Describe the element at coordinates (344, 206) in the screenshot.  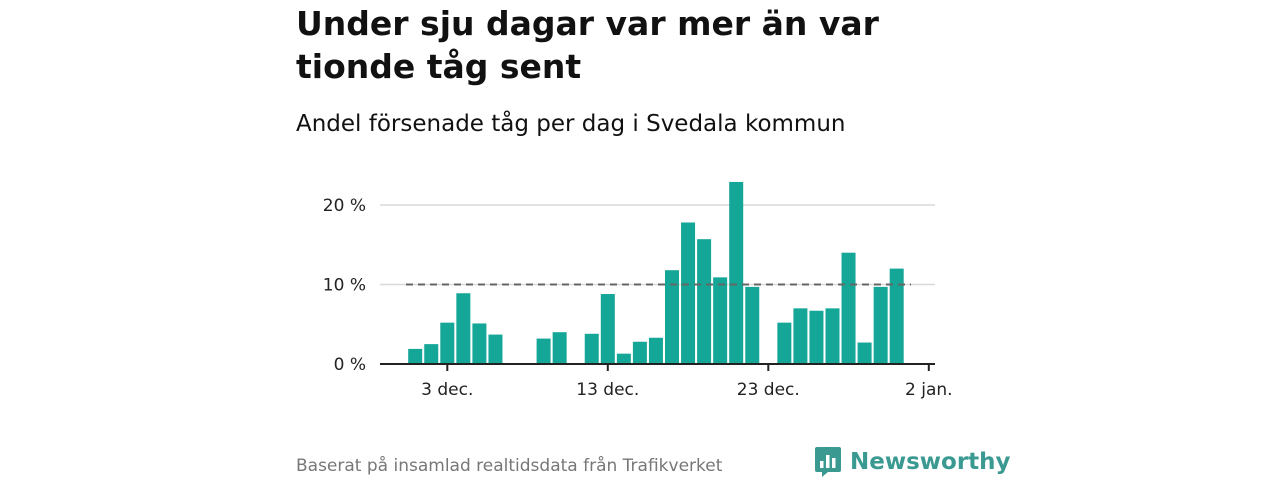
I see `y-tick-label: 20 %` at that location.